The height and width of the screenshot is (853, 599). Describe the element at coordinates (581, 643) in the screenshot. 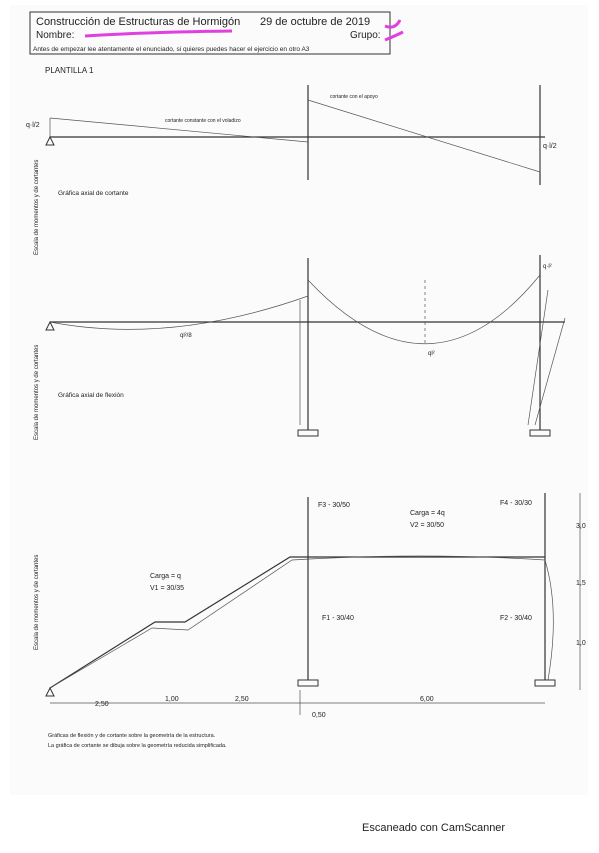

I see `height: 1,0` at that location.